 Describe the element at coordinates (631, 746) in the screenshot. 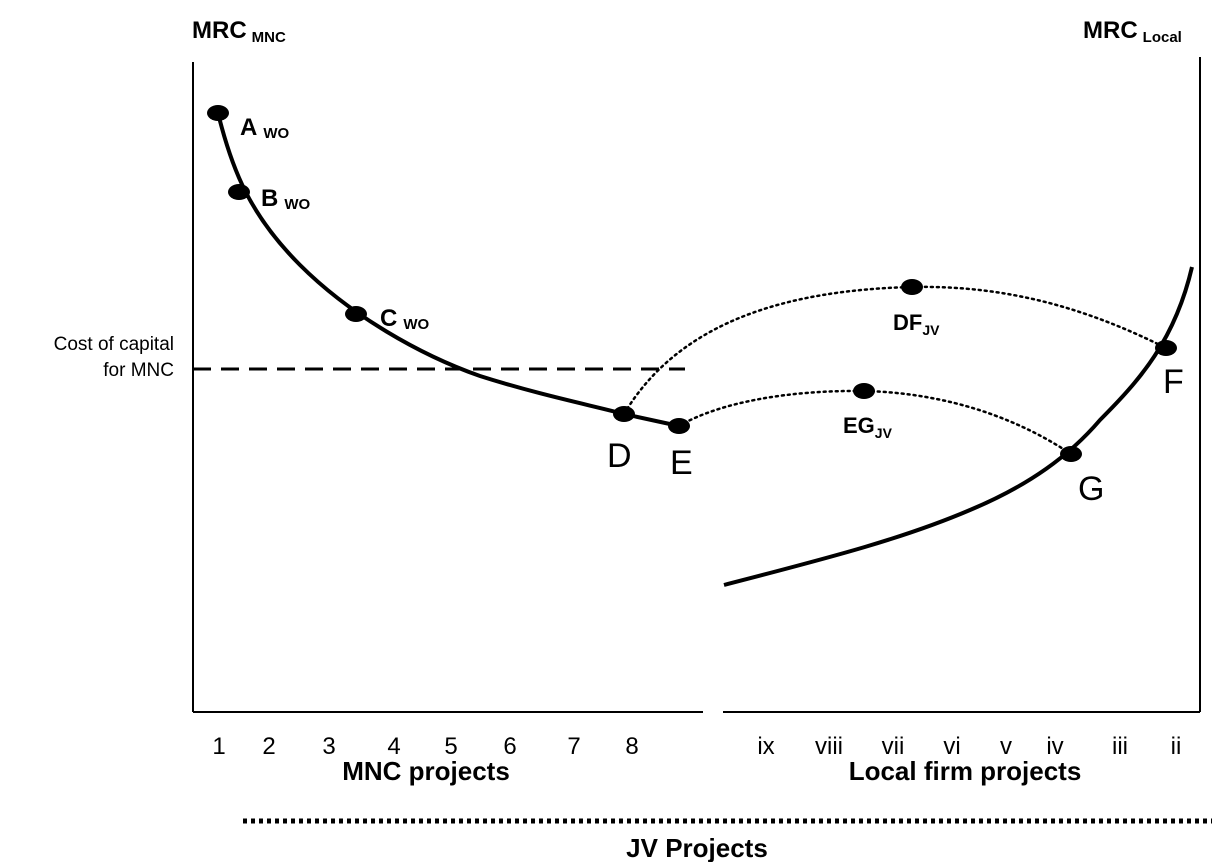

I see `mnc-tick-label: 8` at that location.